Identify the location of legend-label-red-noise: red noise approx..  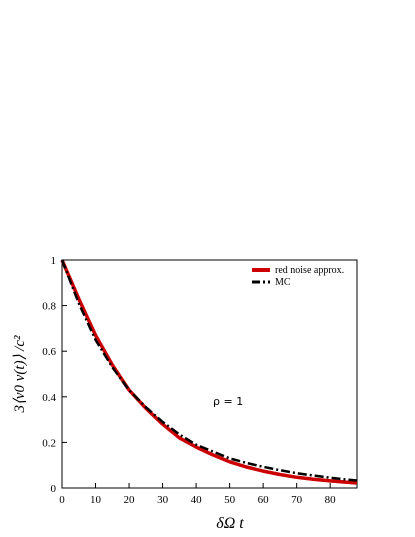
(309, 270).